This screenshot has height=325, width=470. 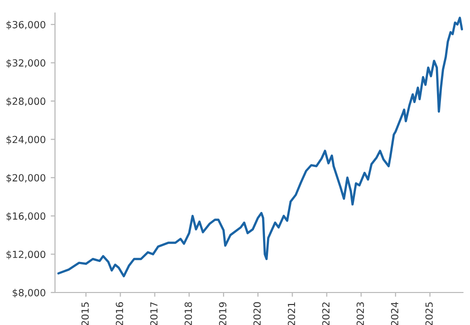 What do you see at coordinates (26, 140) in the screenshot?
I see `y-tick-label: $24,000` at bounding box center [26, 140].